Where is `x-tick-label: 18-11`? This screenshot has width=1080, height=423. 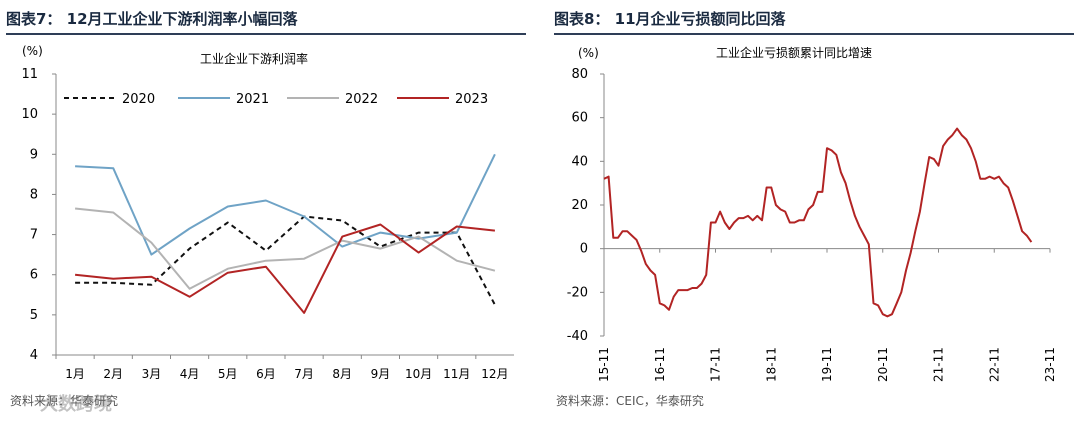
x-tick-label: 18-11 is located at coordinates (771, 364).